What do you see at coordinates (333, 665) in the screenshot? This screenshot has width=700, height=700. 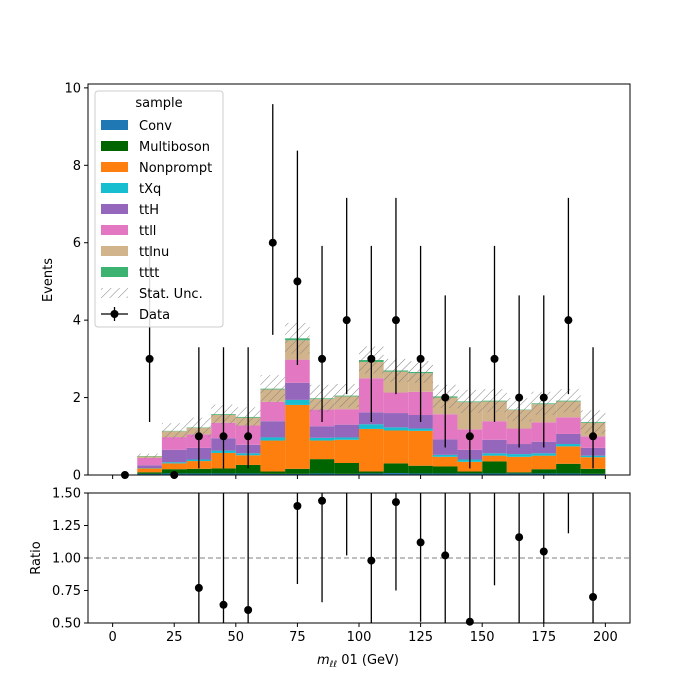 I see `x-axis-label-subscript: ℓℓ` at bounding box center [333, 665].